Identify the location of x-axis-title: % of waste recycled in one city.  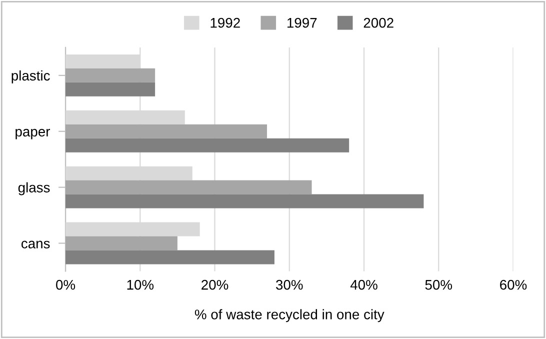
(289, 315).